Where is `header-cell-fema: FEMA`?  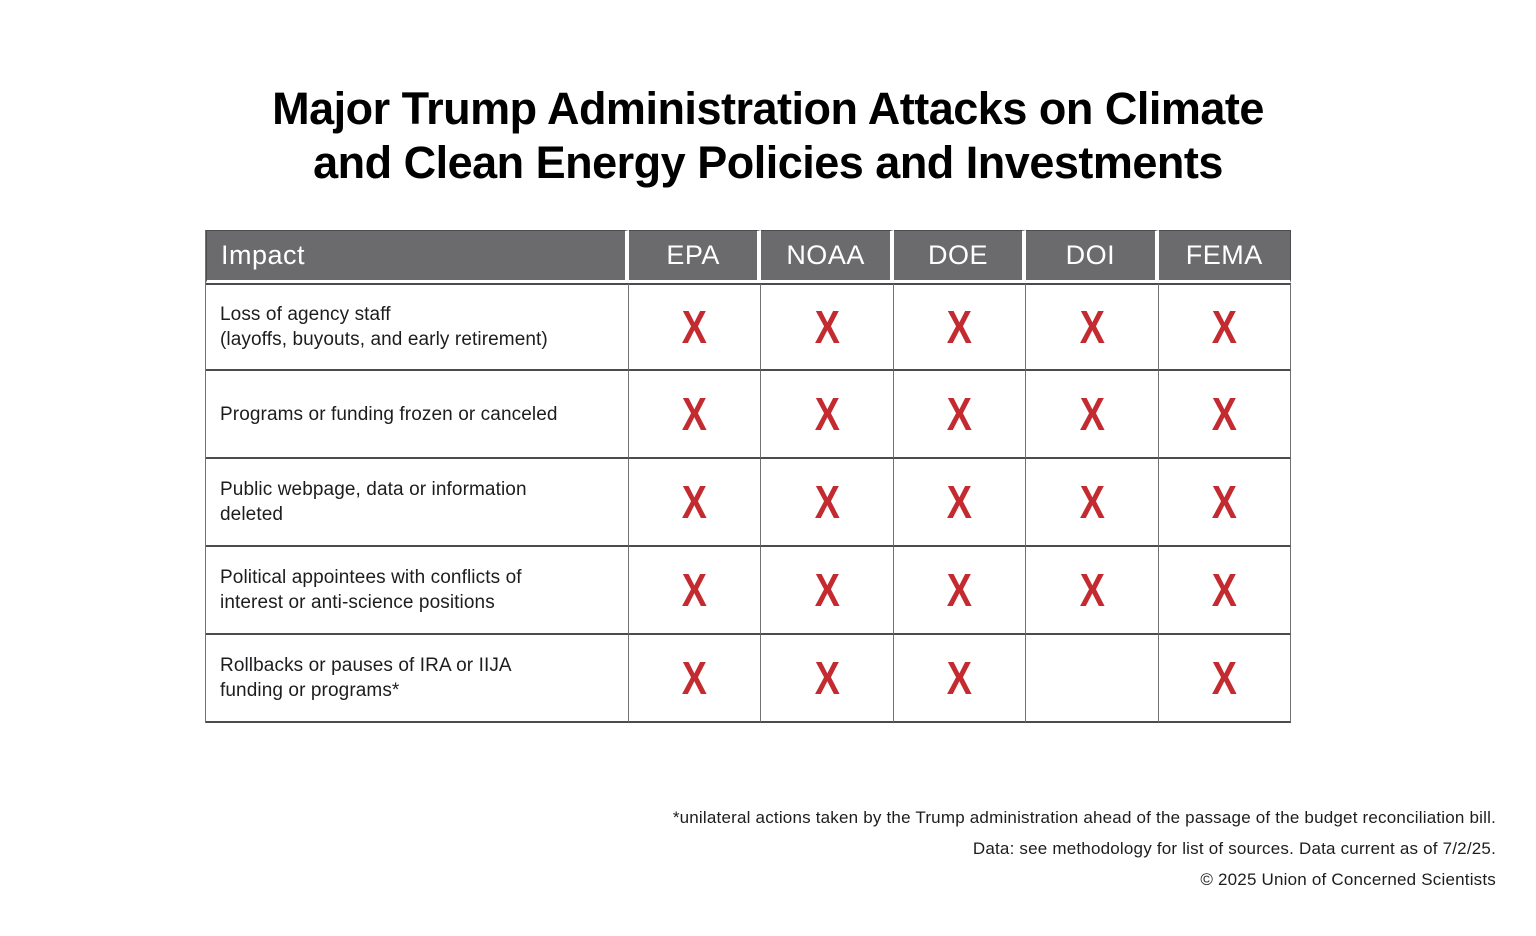
header-cell-fema: FEMA is located at coordinates (1224, 256).